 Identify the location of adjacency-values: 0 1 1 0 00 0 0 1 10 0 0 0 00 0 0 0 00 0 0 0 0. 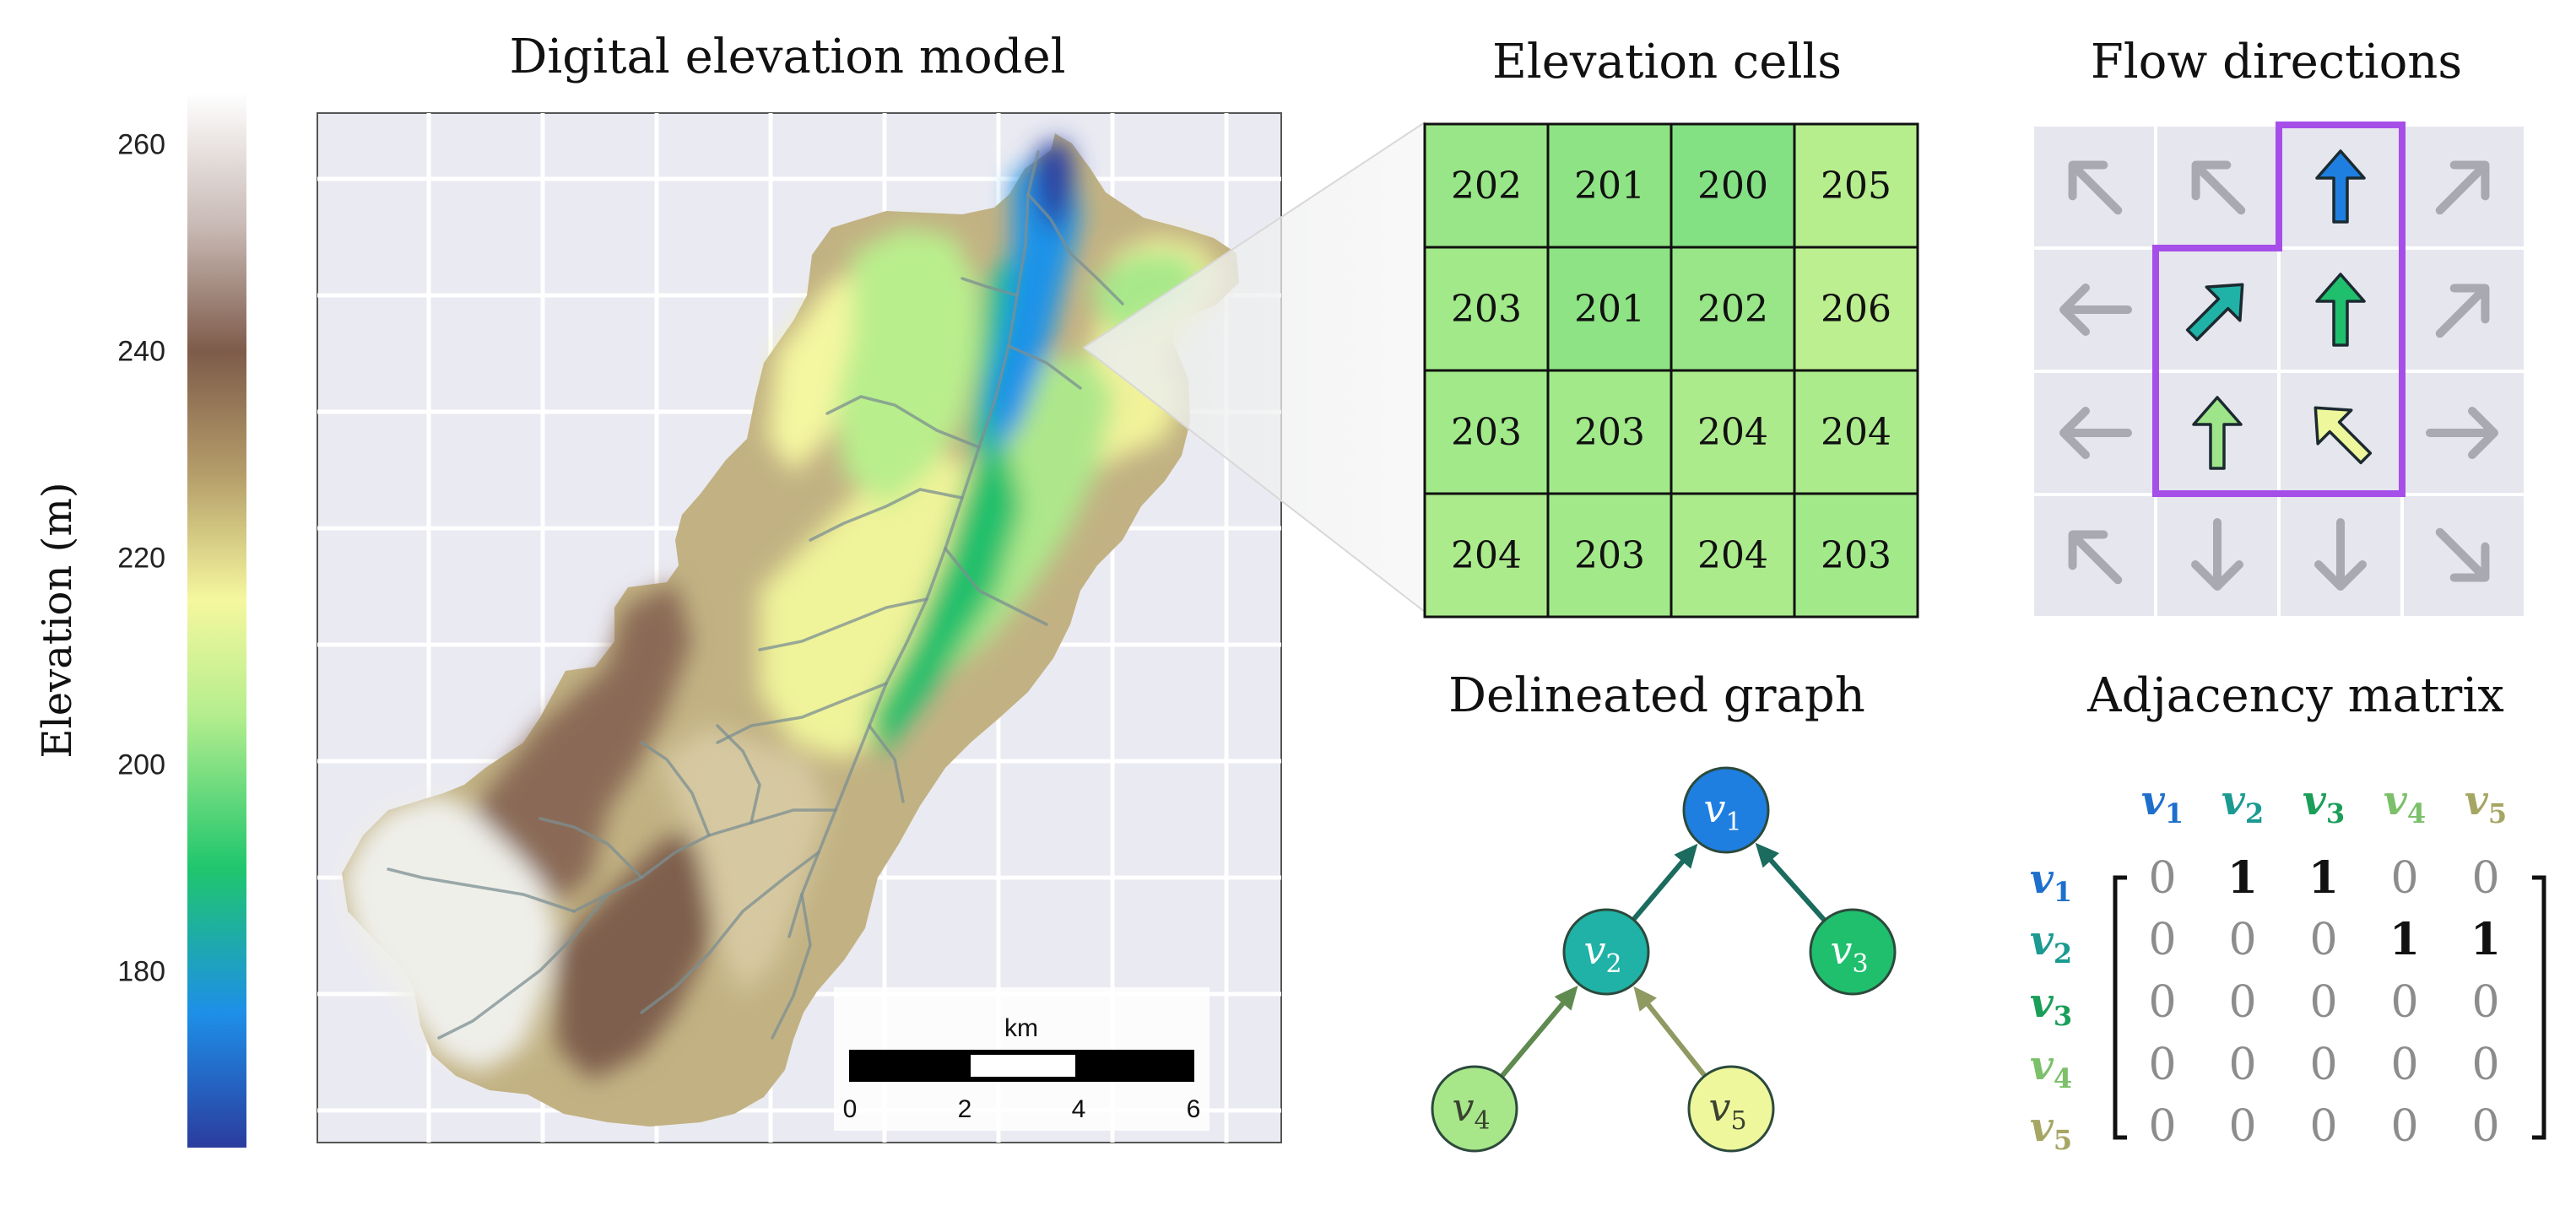
(2324, 1002).